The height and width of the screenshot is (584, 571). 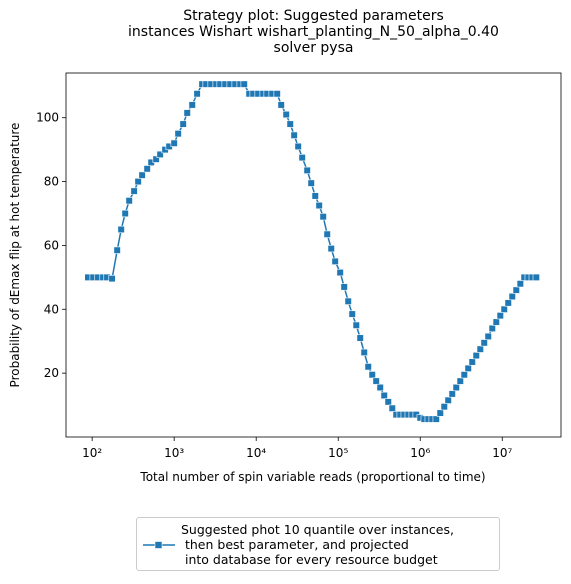 I want to click on y-tick-label: 60, so click(x=51, y=245).